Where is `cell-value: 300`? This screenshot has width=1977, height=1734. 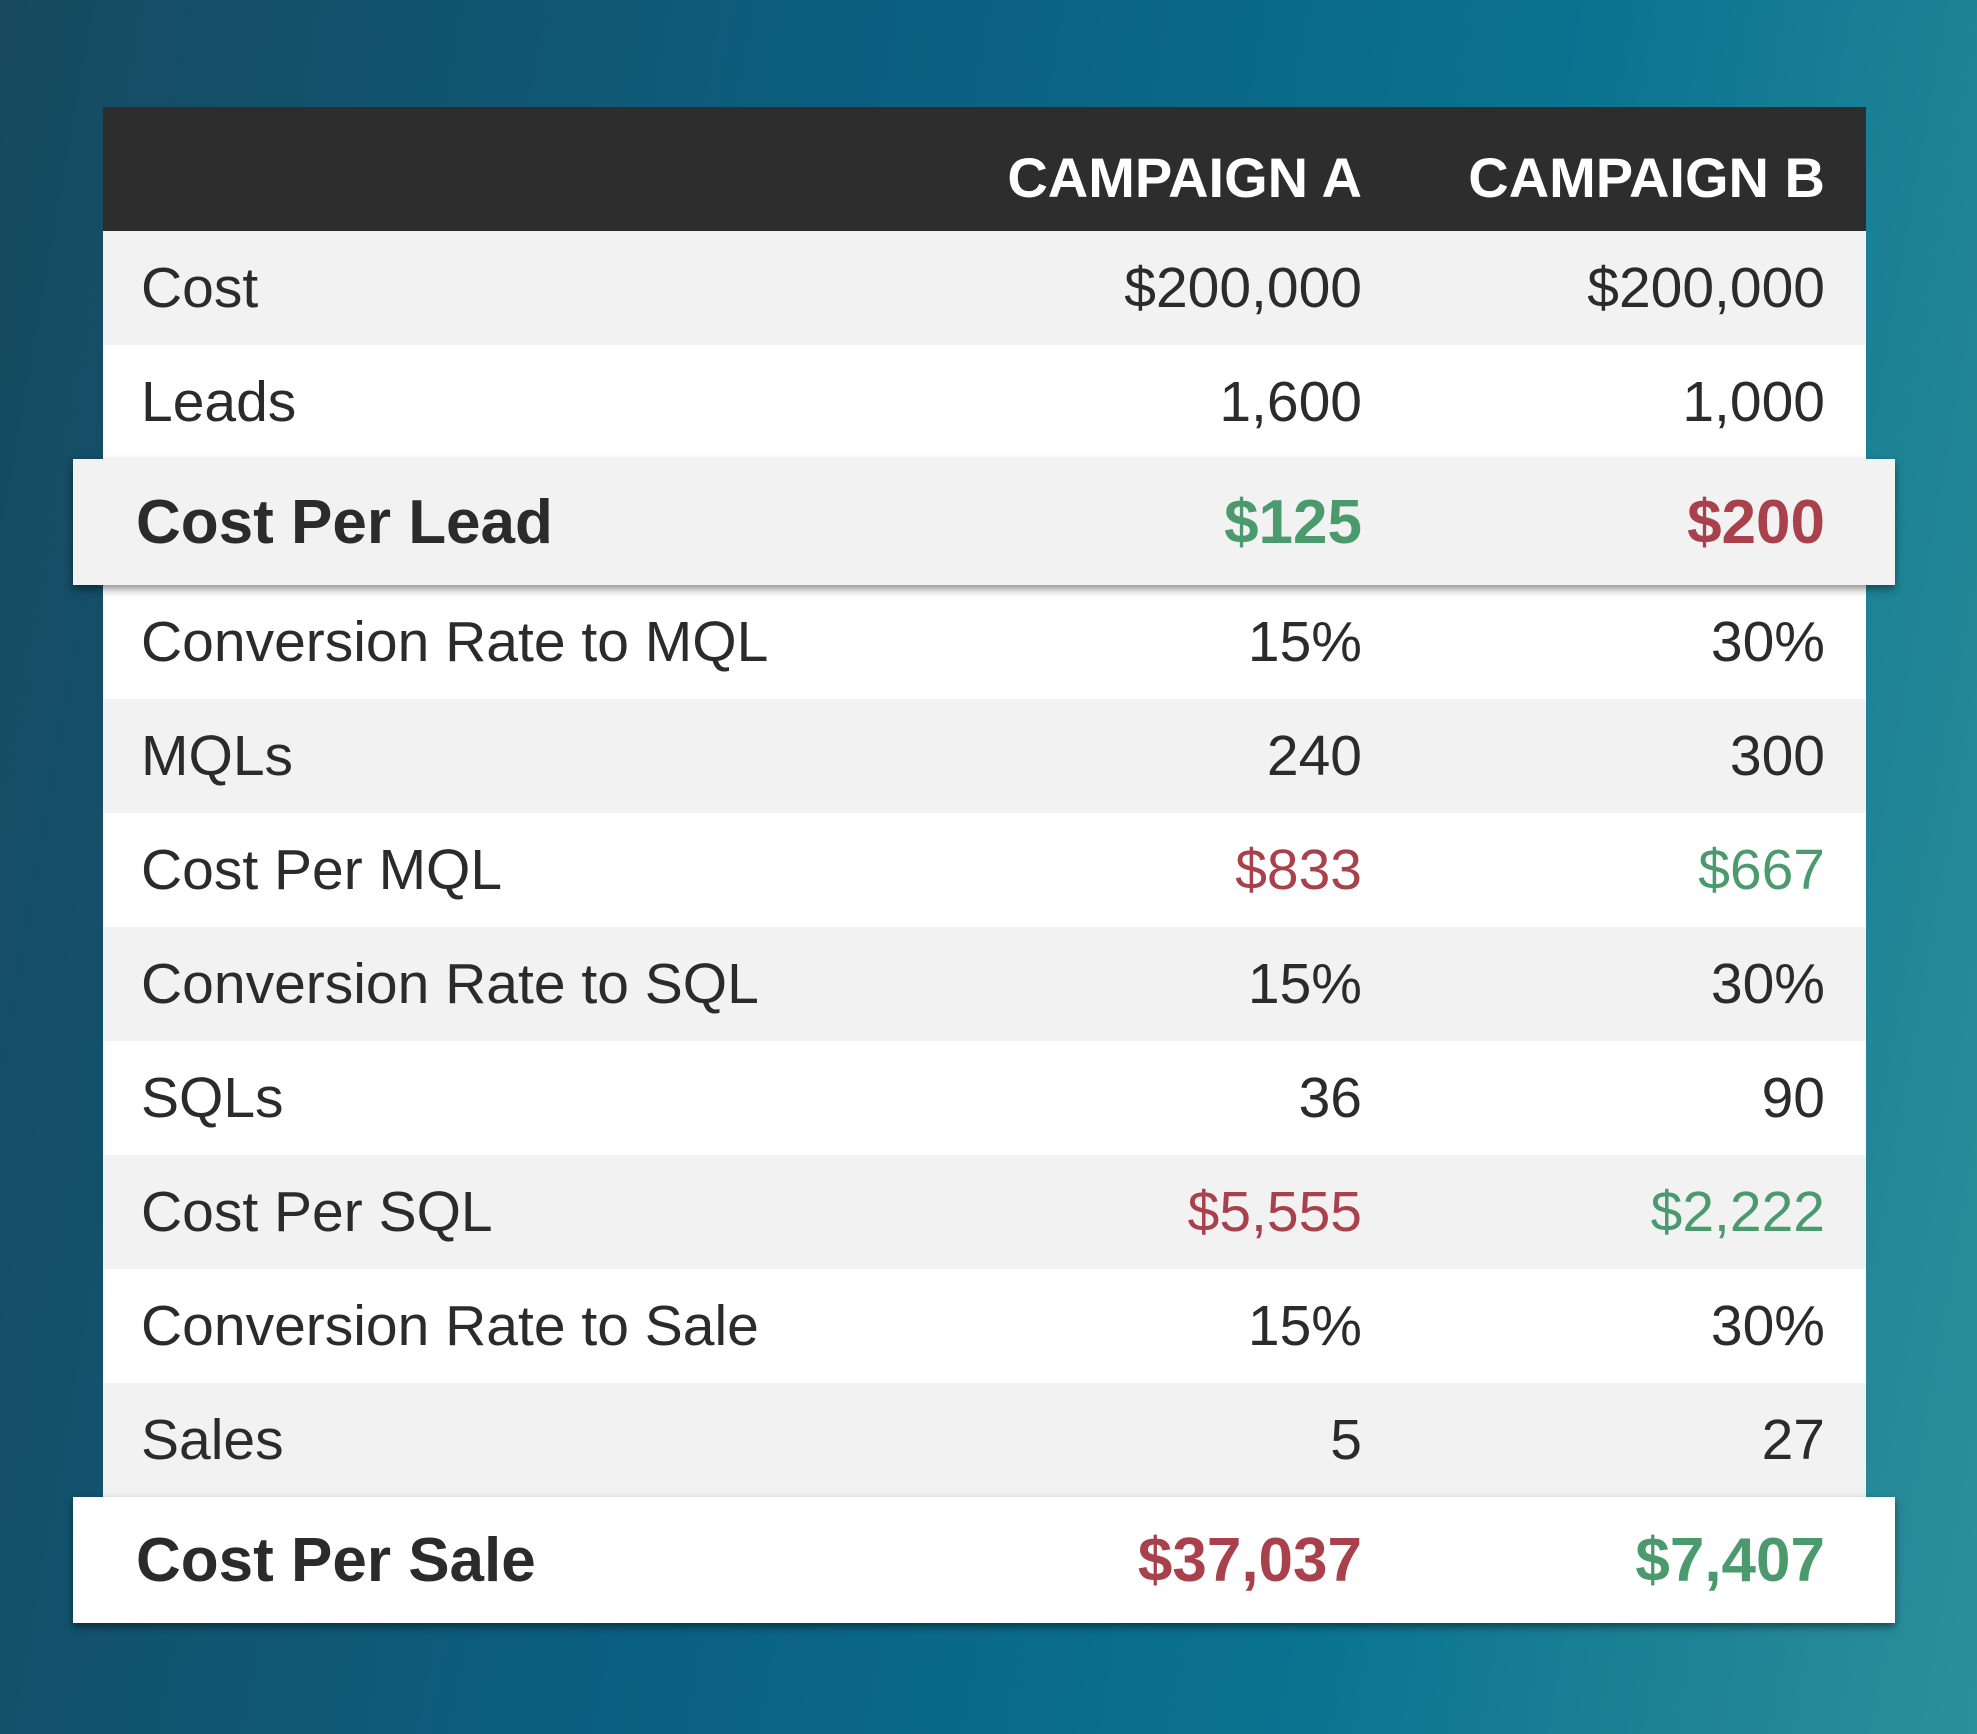 cell-value: 300 is located at coordinates (1777, 756).